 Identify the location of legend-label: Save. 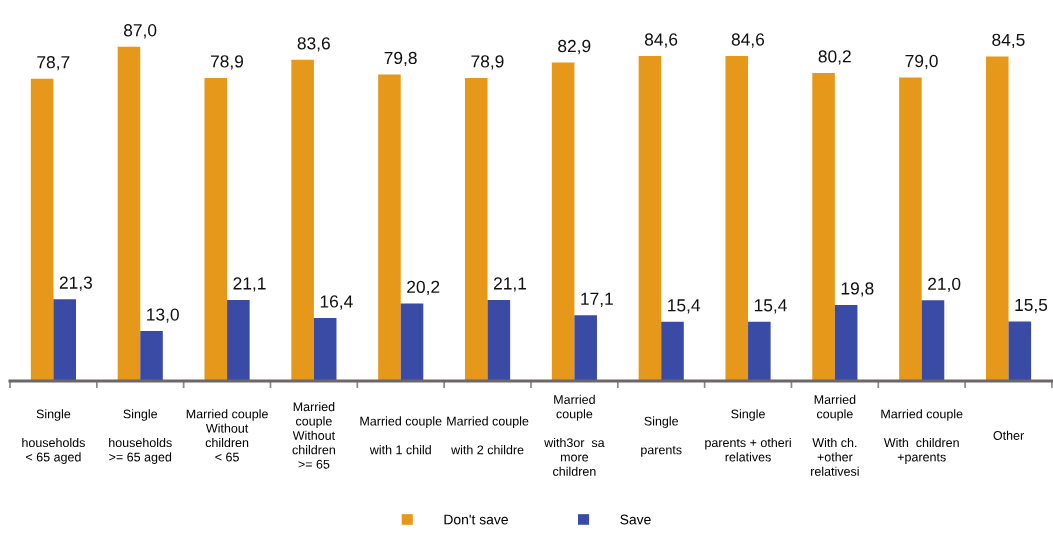
(635, 519).